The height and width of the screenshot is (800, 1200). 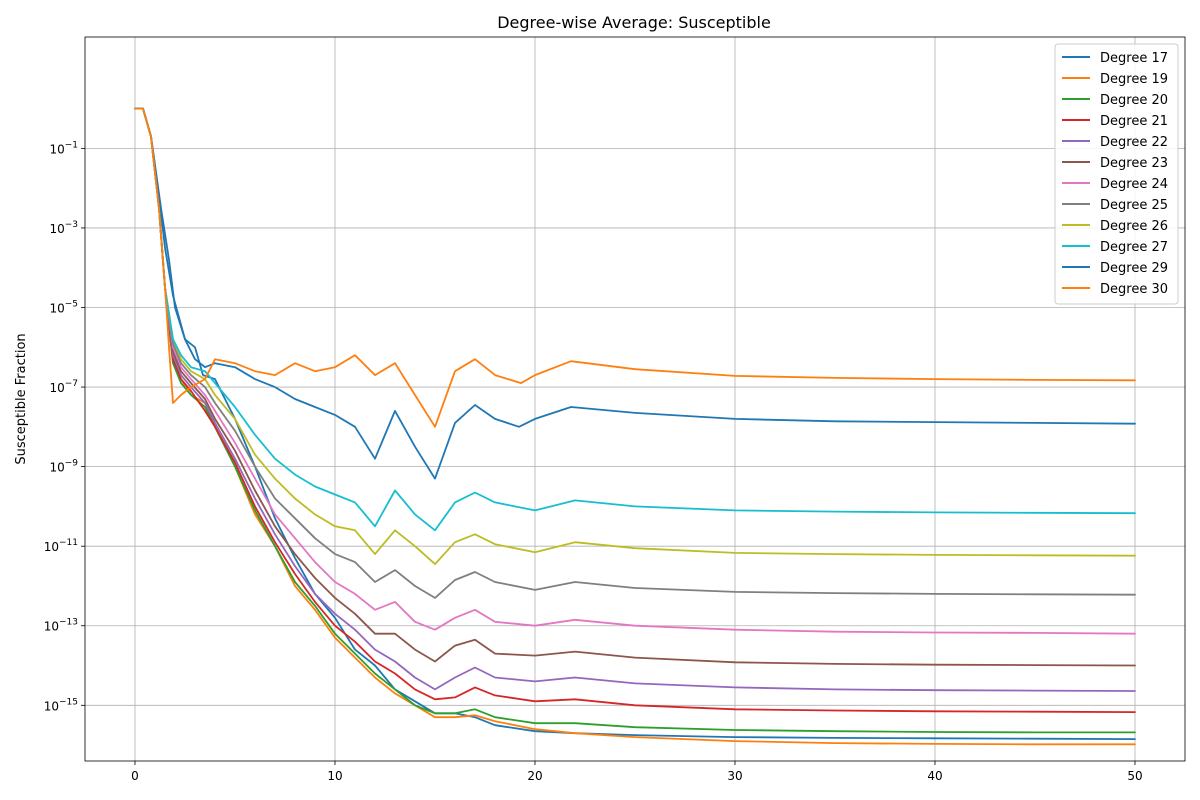 I want to click on y-tick-label: 10⁻¹, so click(x=63, y=148).